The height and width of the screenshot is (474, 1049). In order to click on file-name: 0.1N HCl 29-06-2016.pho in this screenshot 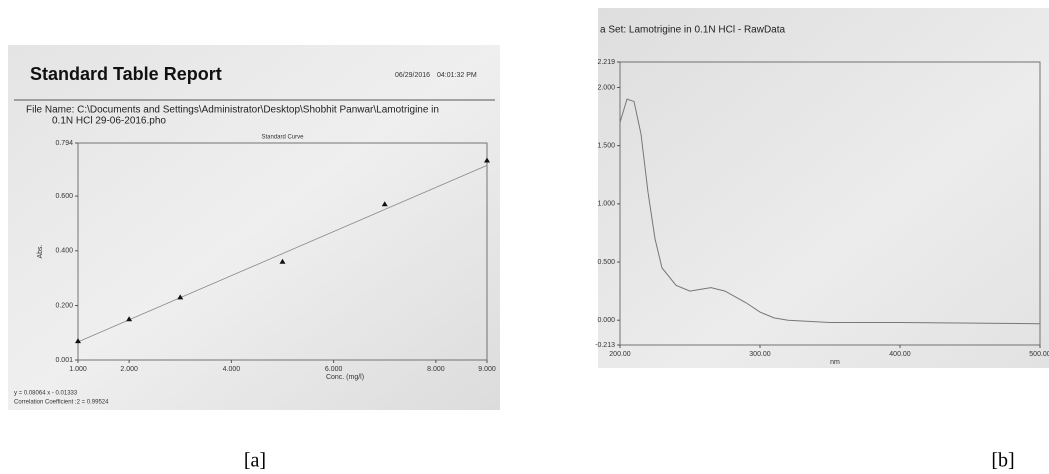, I will do `click(109, 121)`.